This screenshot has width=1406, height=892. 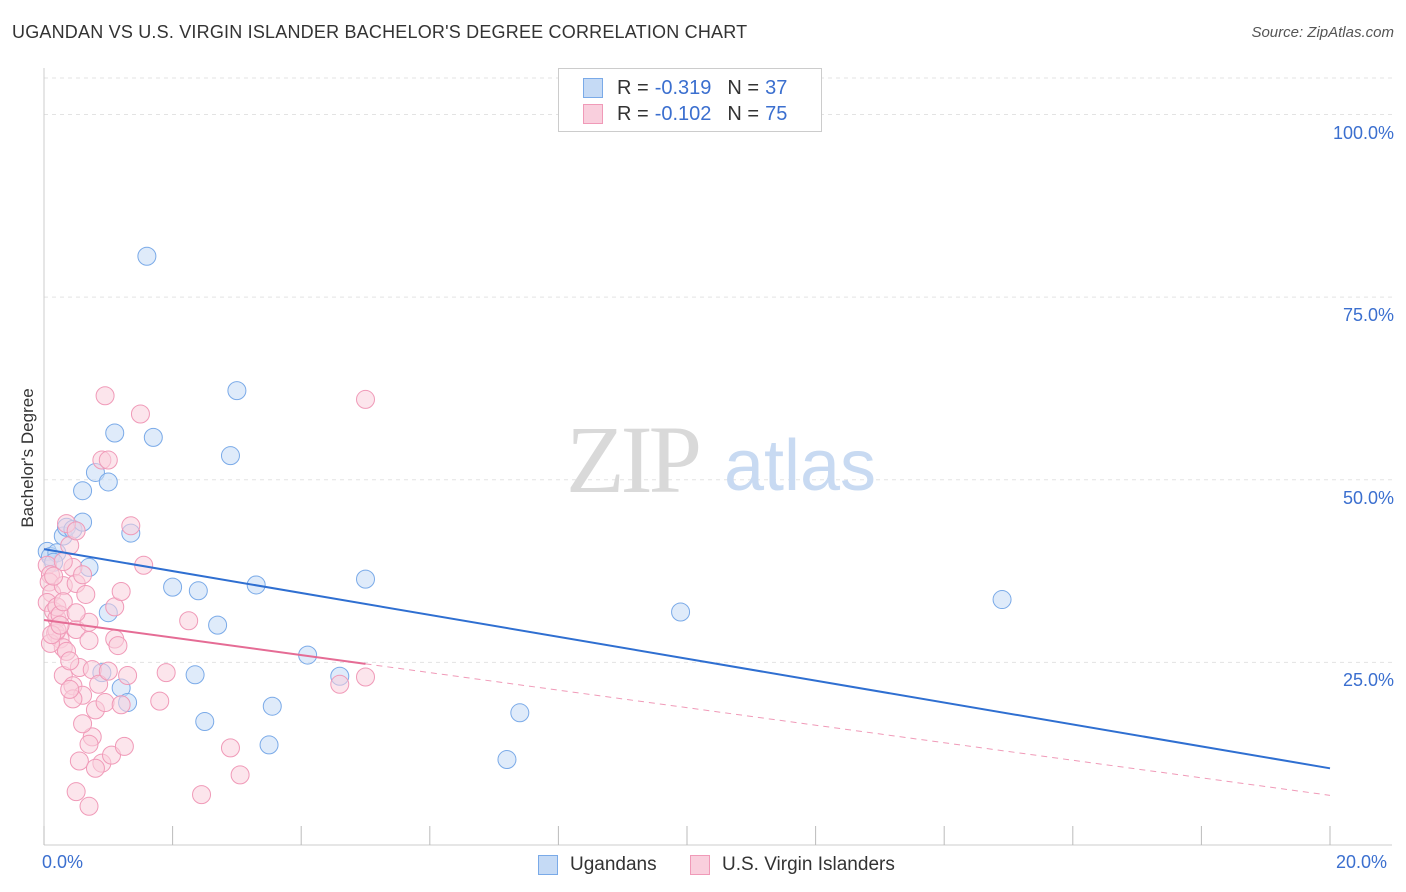 I want to click on x-tick-label-min: 0.0%, so click(x=63, y=862).